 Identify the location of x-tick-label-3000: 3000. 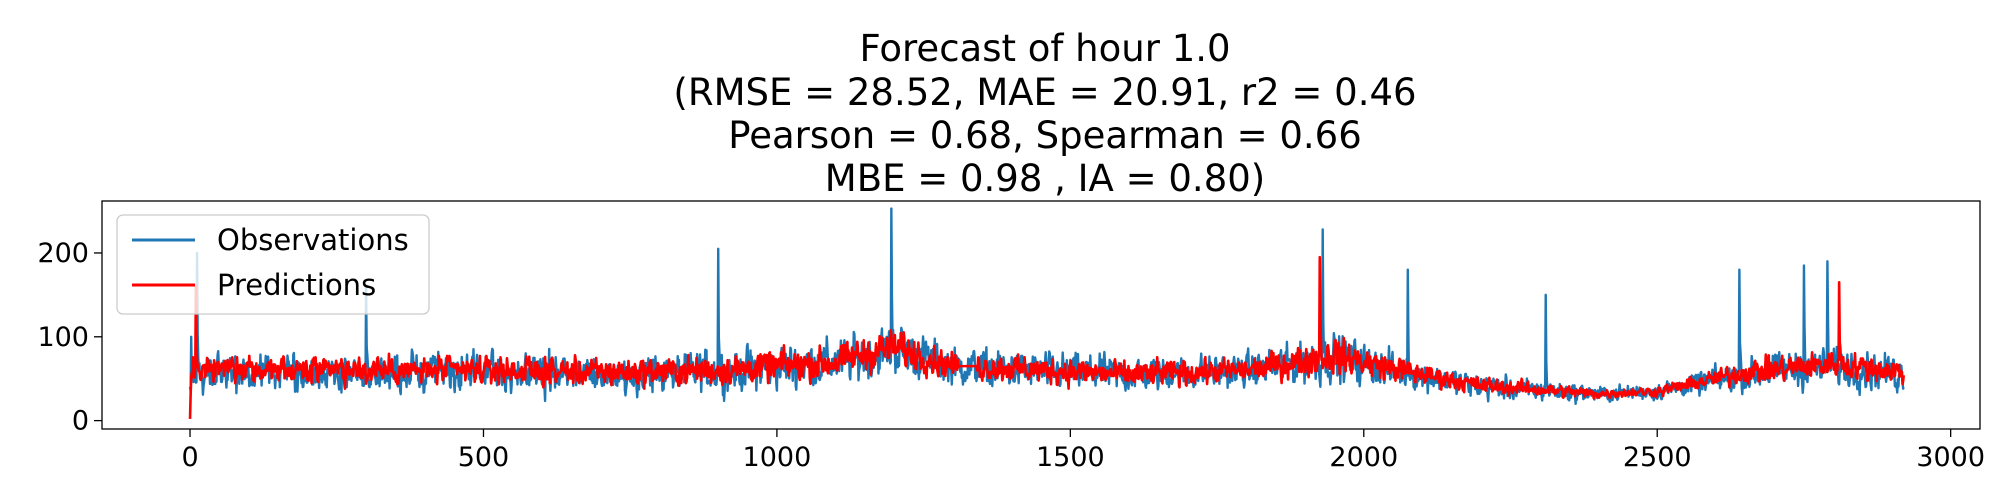
(1950, 457).